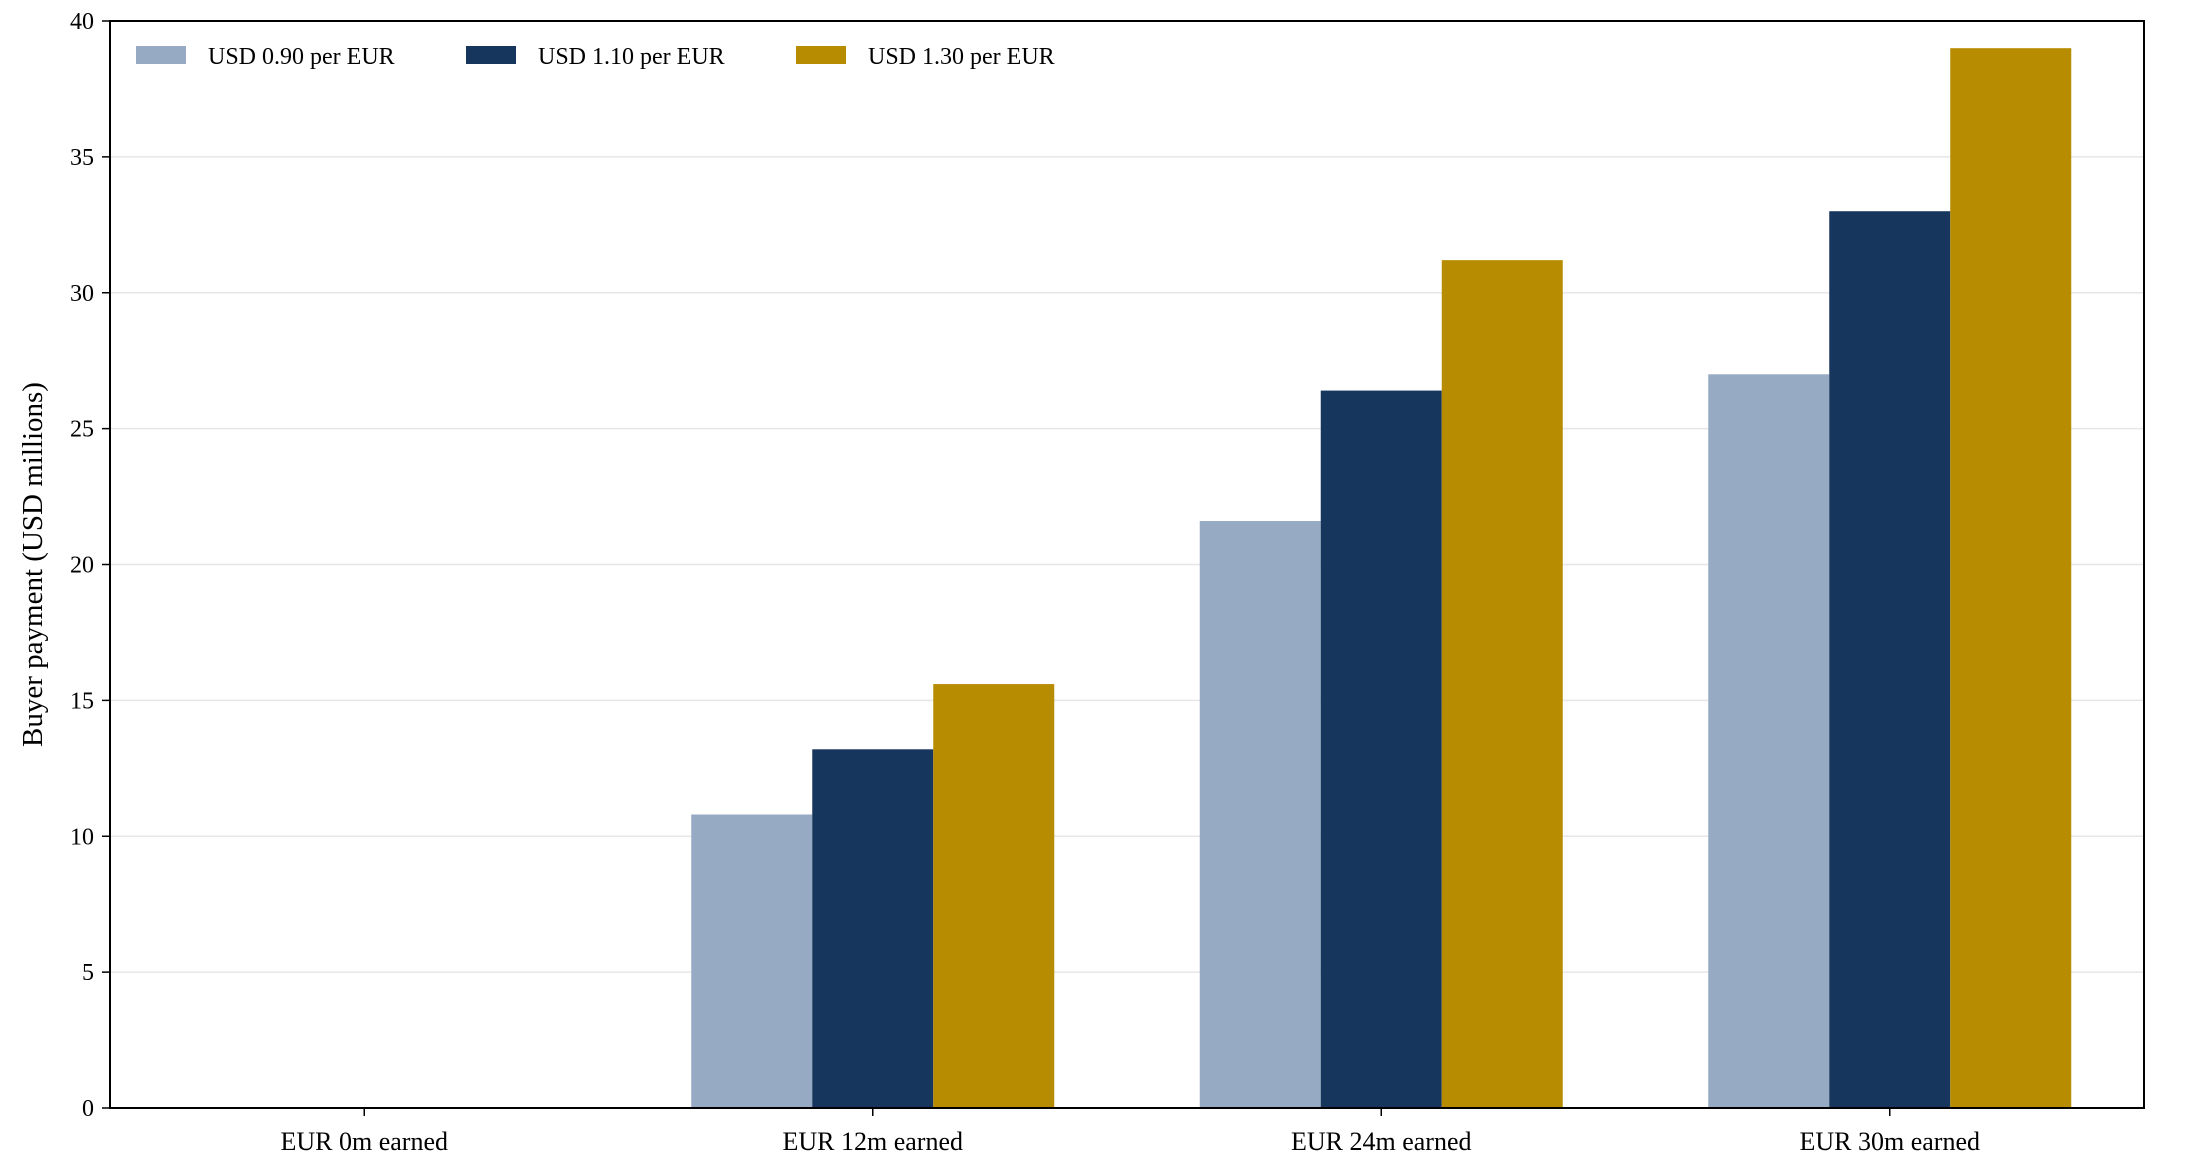  I want to click on y-tick-label-8: 40, so click(82, 22).